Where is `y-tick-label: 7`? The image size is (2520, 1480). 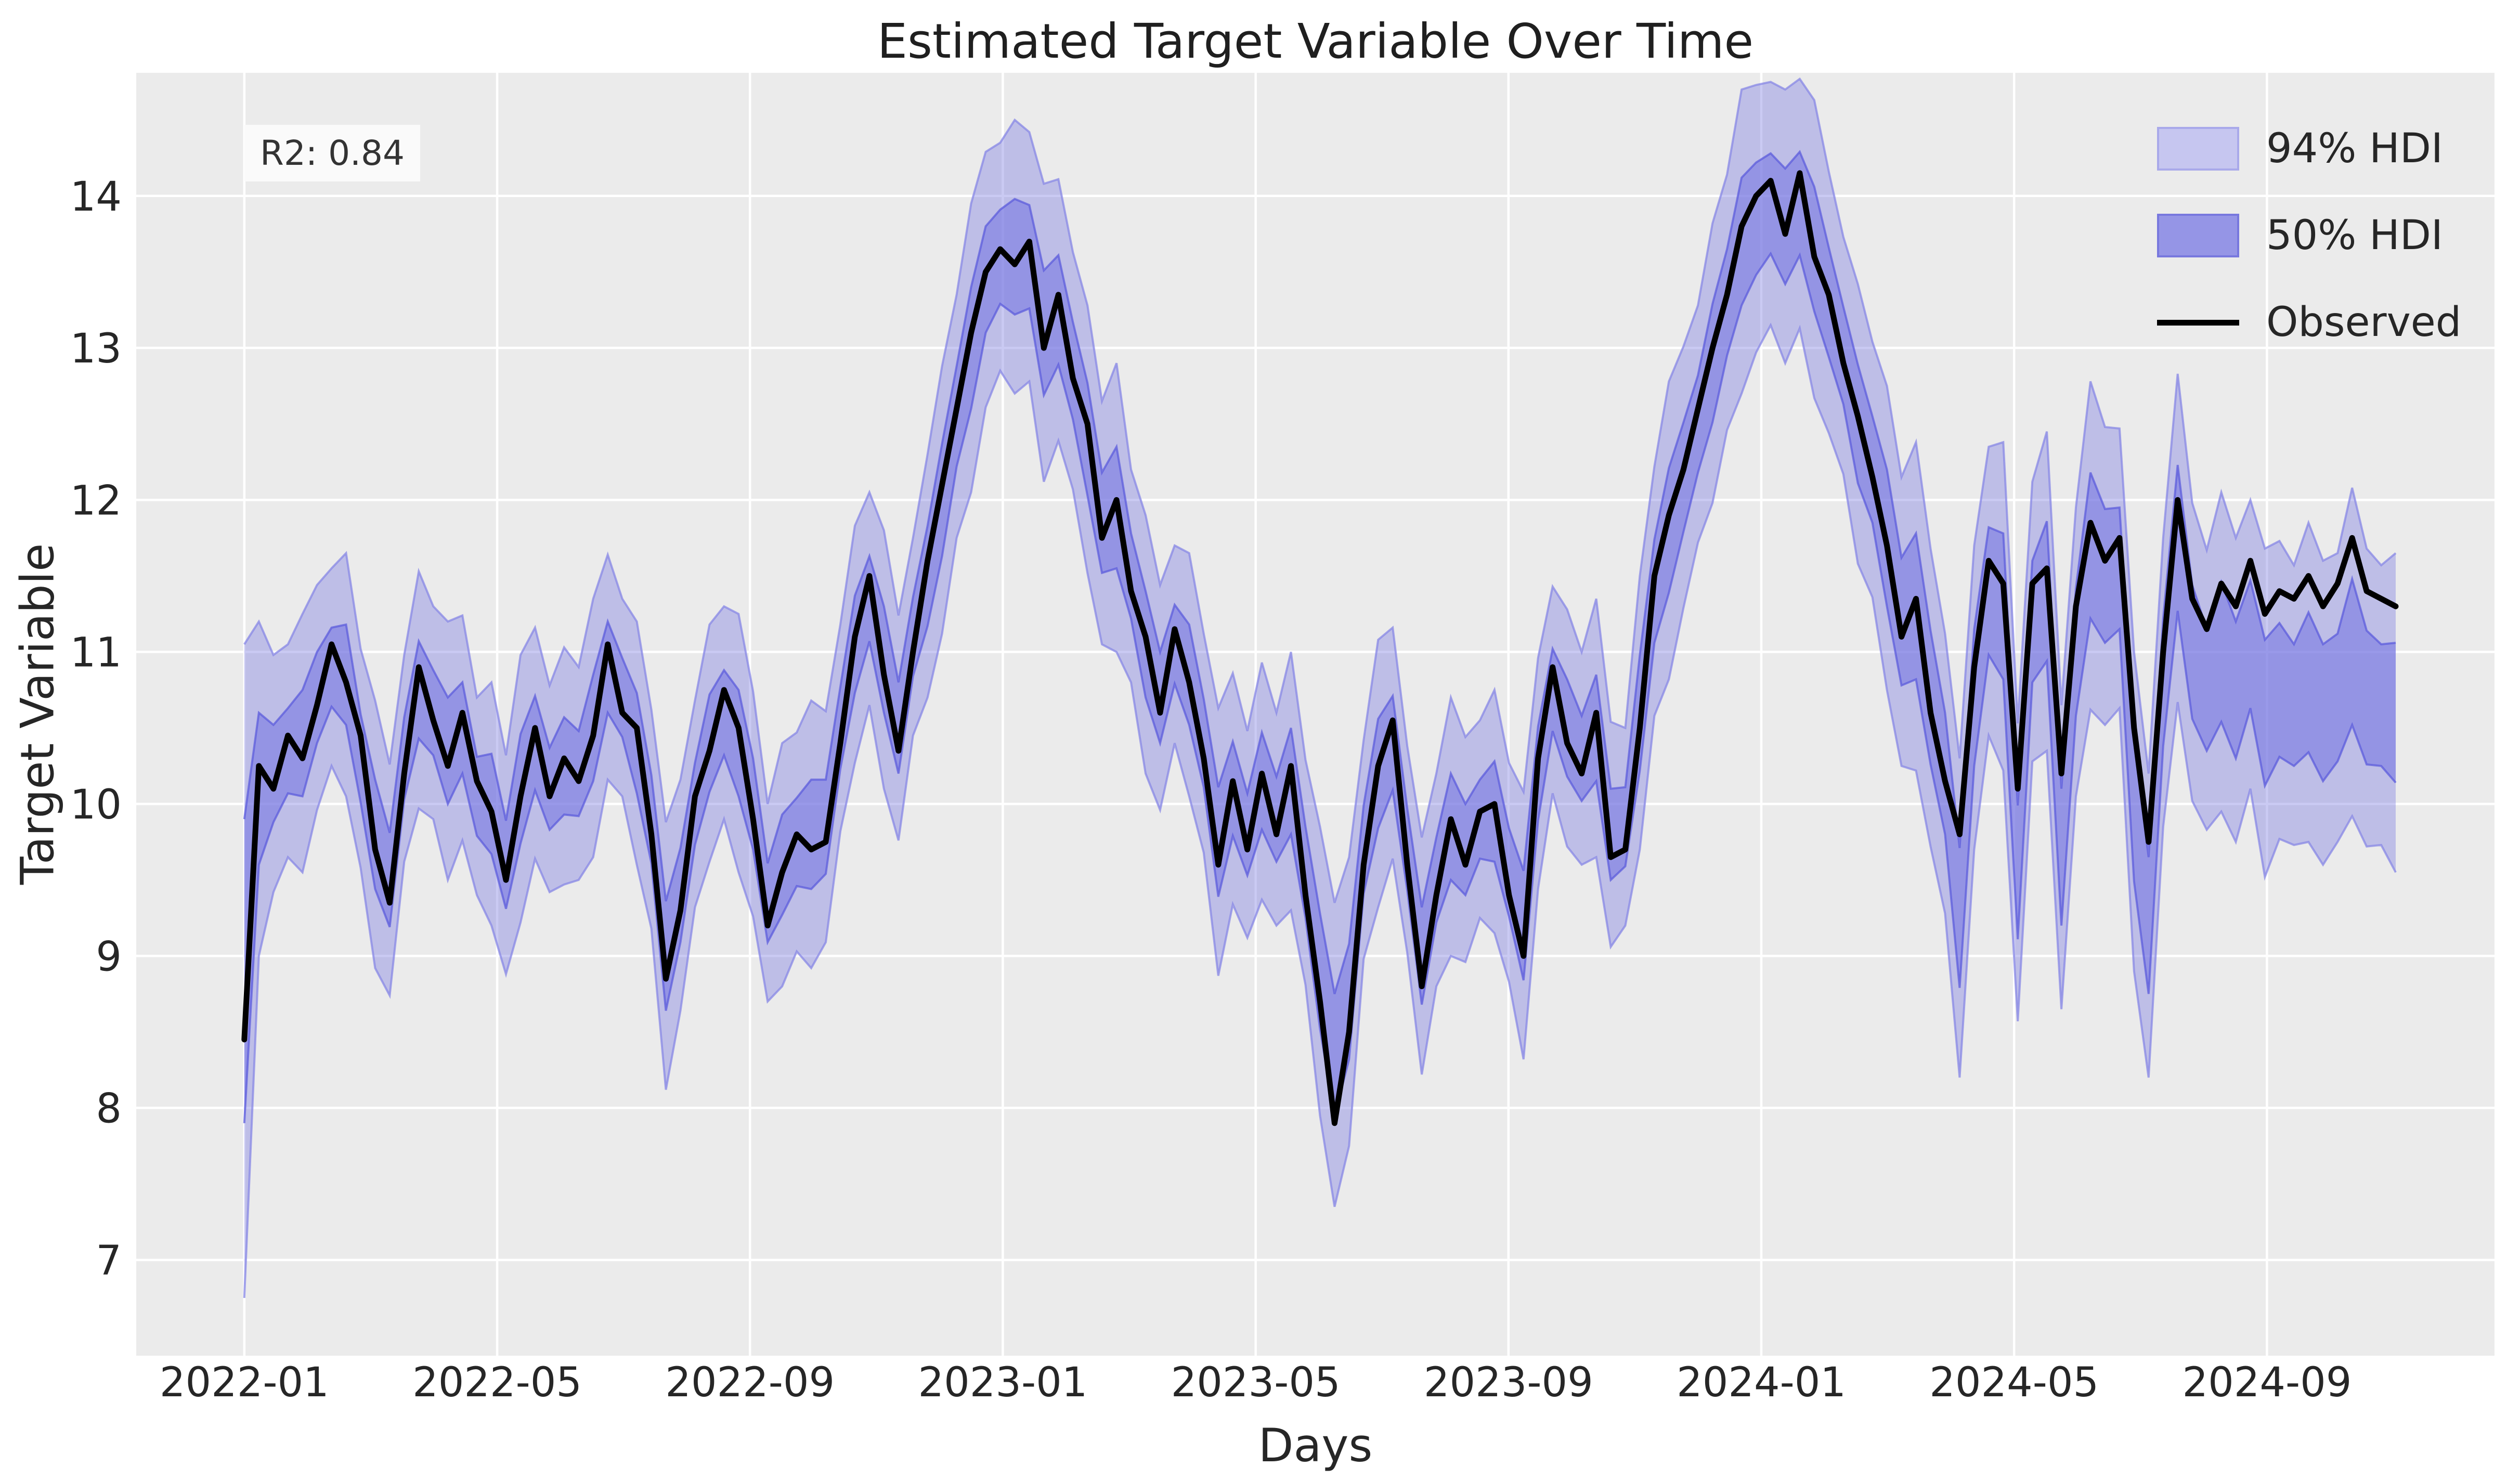
y-tick-label: 7 is located at coordinates (109, 1261).